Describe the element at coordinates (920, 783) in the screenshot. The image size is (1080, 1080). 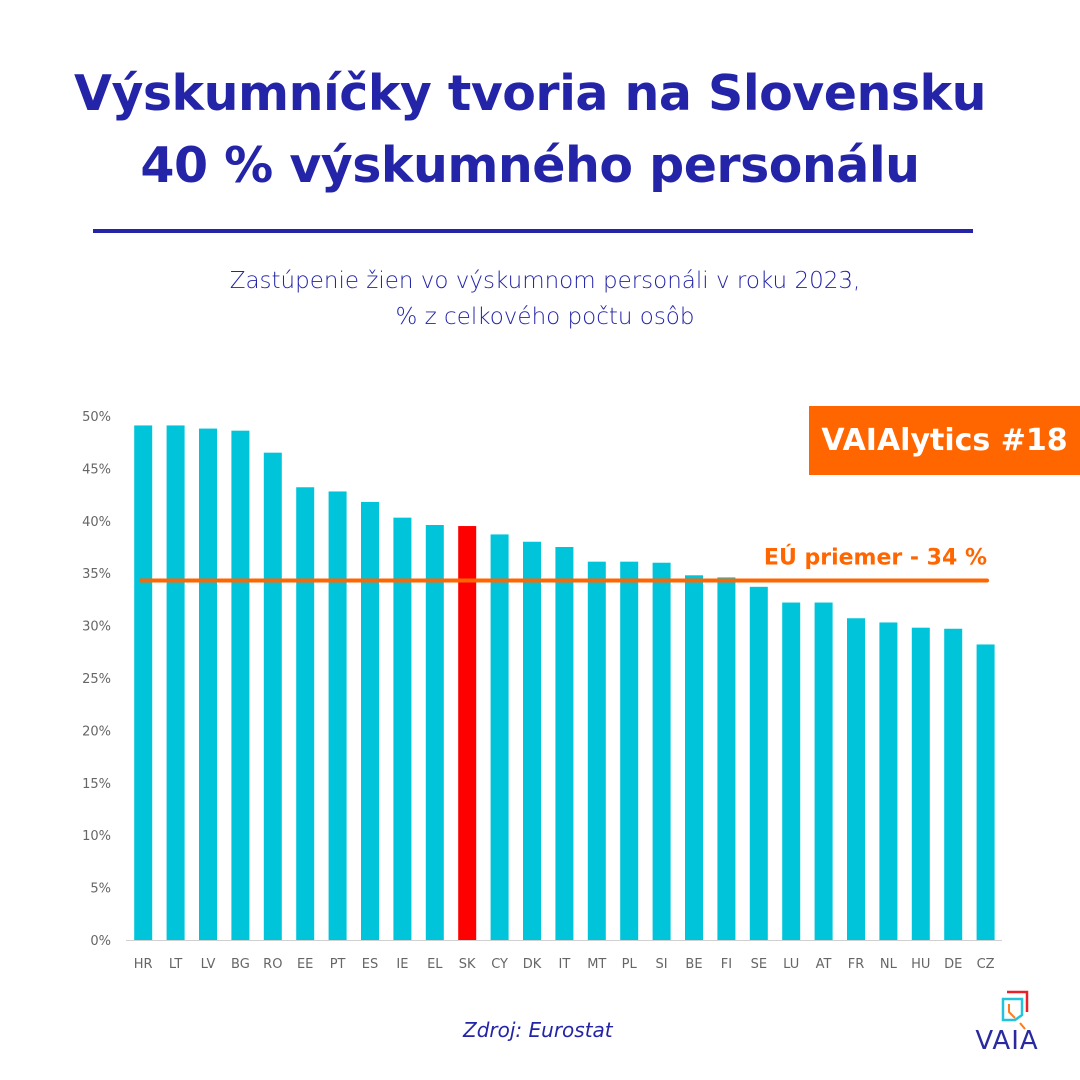
I see `bar-HU` at that location.